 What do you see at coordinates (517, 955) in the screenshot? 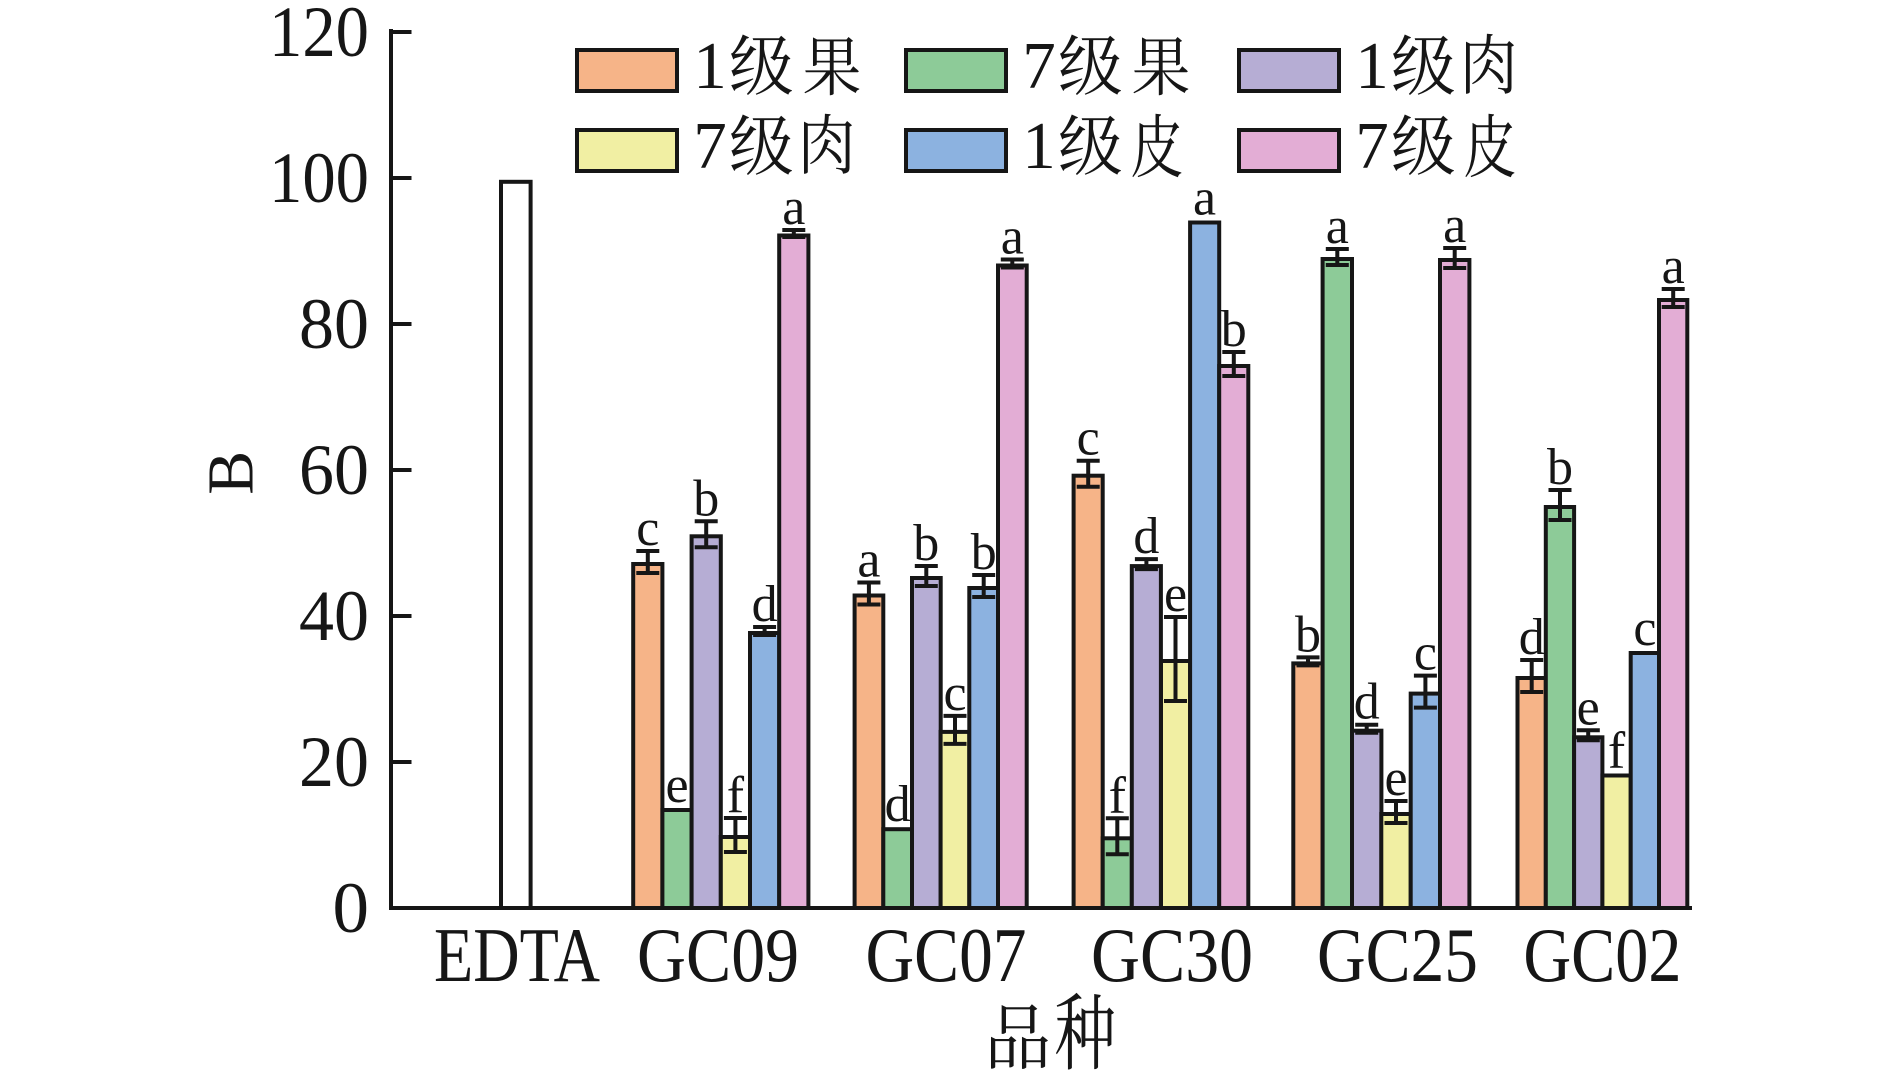
I see `svg-text: EDTA` at bounding box center [517, 955].